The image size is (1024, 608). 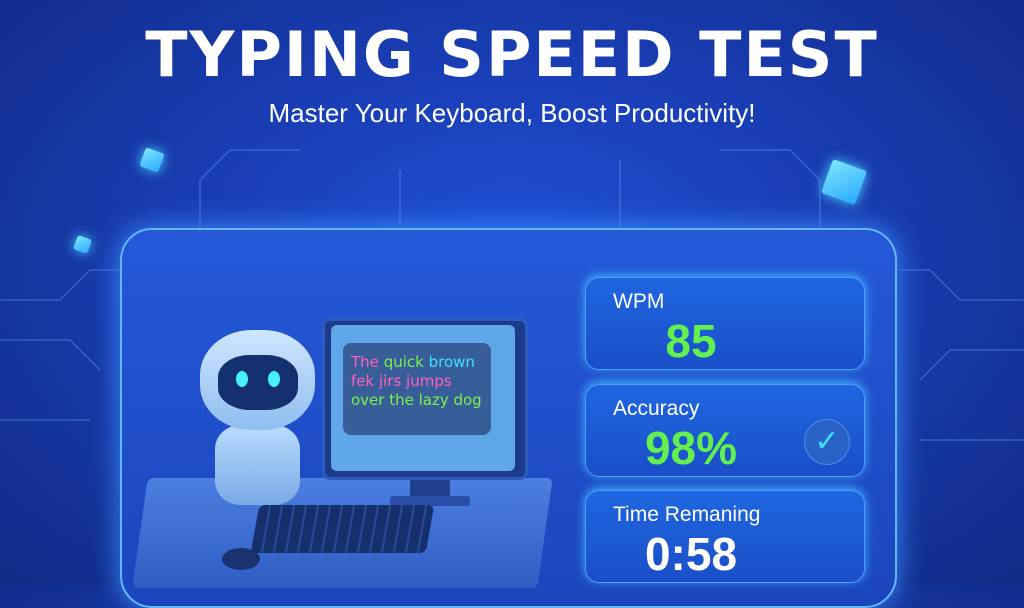 What do you see at coordinates (512, 54) in the screenshot?
I see `page-title: TYPING SPEED TEST` at bounding box center [512, 54].